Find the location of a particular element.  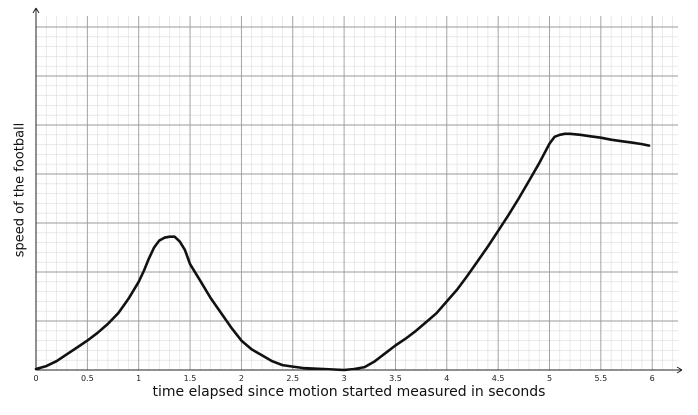

x-tick-label: 1.5 is located at coordinates (190, 378).